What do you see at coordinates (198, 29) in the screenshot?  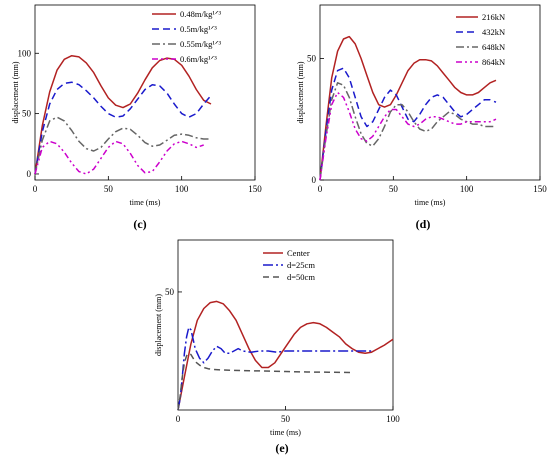 I see `legend-label: 0.5m/kg¹ᐟ³` at bounding box center [198, 29].